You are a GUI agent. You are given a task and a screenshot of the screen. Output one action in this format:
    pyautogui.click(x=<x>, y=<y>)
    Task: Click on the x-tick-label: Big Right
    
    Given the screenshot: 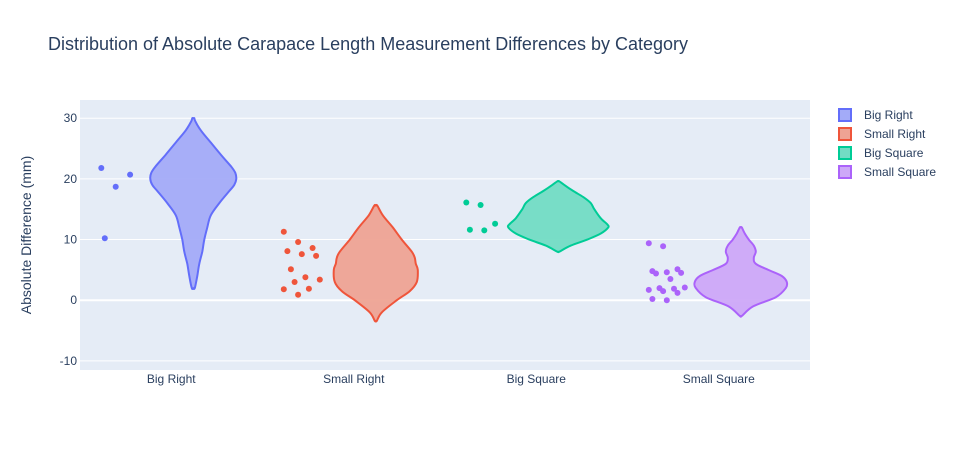 What is the action you would take?
    pyautogui.click(x=171, y=379)
    